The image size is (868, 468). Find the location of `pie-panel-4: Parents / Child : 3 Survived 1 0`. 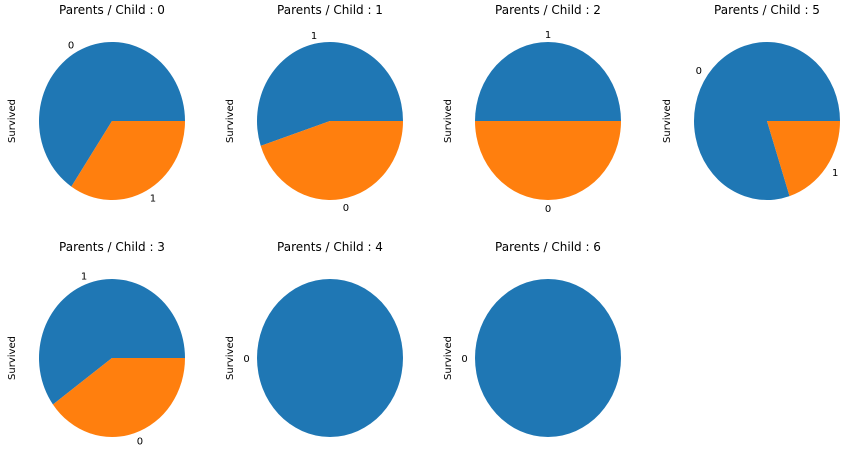

pie-panel-4: Parents / Child : 3 Survived 1 0 is located at coordinates (96, 344).